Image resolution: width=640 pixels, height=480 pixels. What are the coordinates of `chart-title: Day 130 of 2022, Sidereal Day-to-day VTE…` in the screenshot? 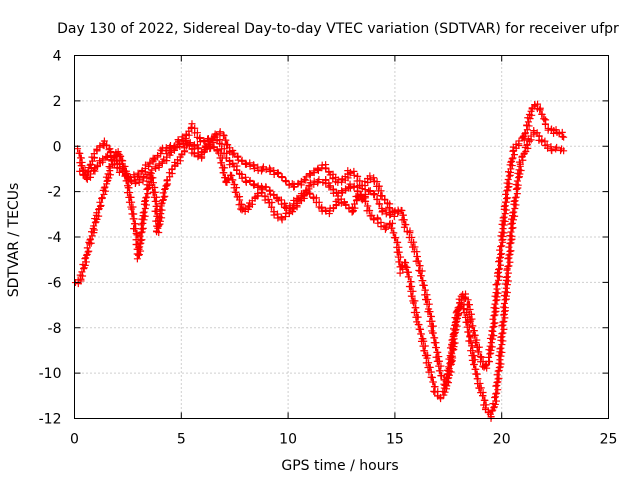 It's located at (338, 29).